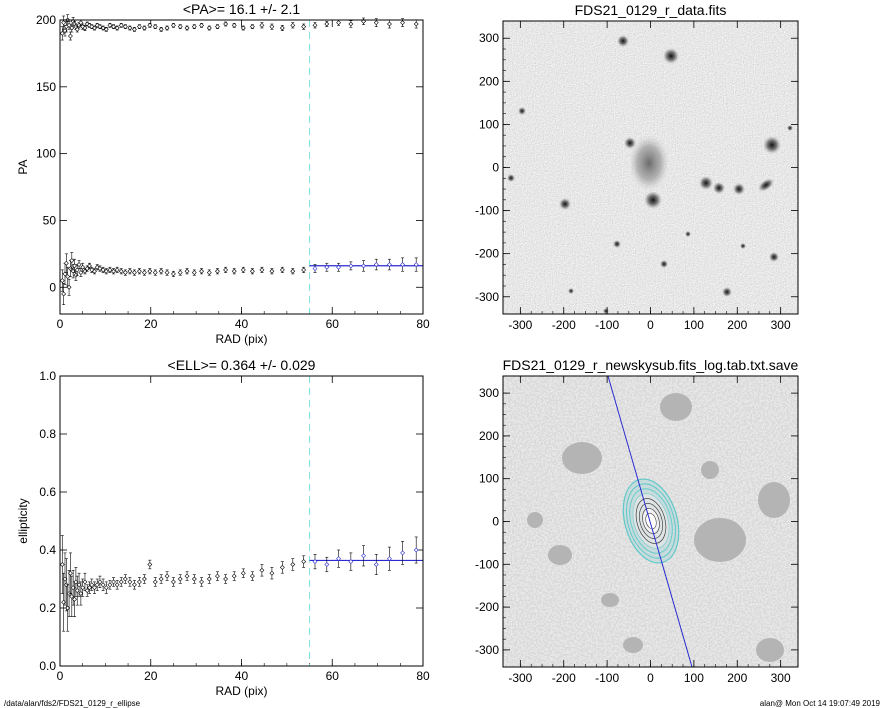 This screenshot has width=885, height=708. What do you see at coordinates (72, 703) in the screenshot?
I see `footer-left: /data/alan/fds2/FDS21_0129_r_ellipse` at bounding box center [72, 703].